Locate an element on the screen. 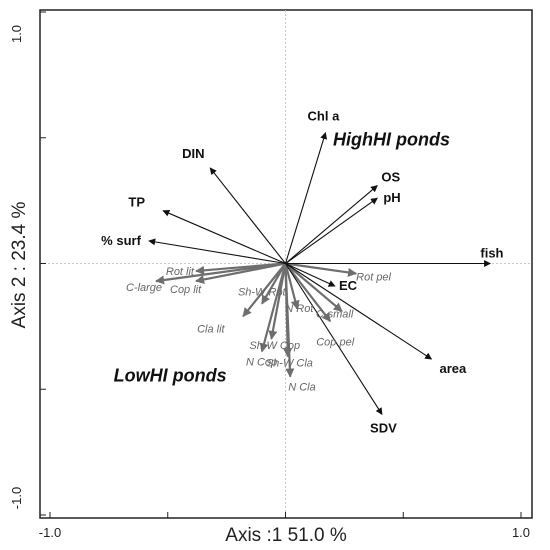 The image size is (550, 550). env-arrow-ec is located at coordinates (310, 274).